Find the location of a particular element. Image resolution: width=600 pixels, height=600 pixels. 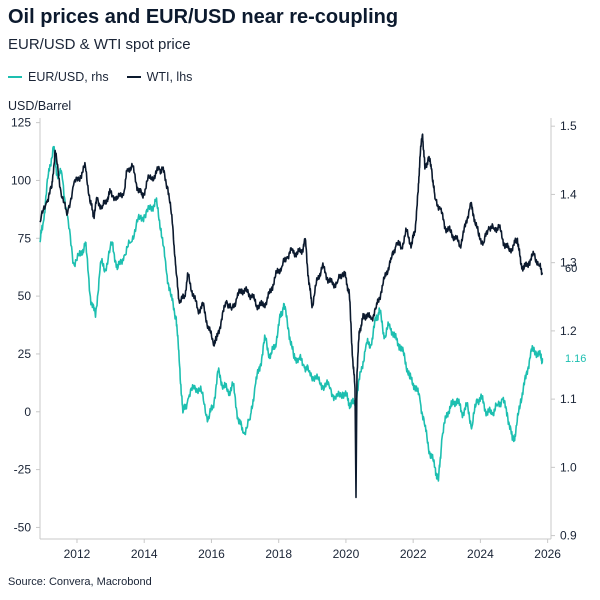

legend-swatch-wti is located at coordinates (133, 77).